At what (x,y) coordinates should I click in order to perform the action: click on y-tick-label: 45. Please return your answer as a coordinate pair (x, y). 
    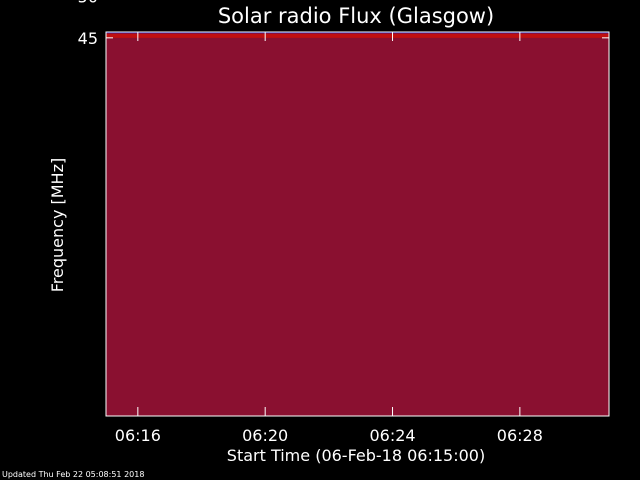
    Looking at the image, I should click on (88, 38).